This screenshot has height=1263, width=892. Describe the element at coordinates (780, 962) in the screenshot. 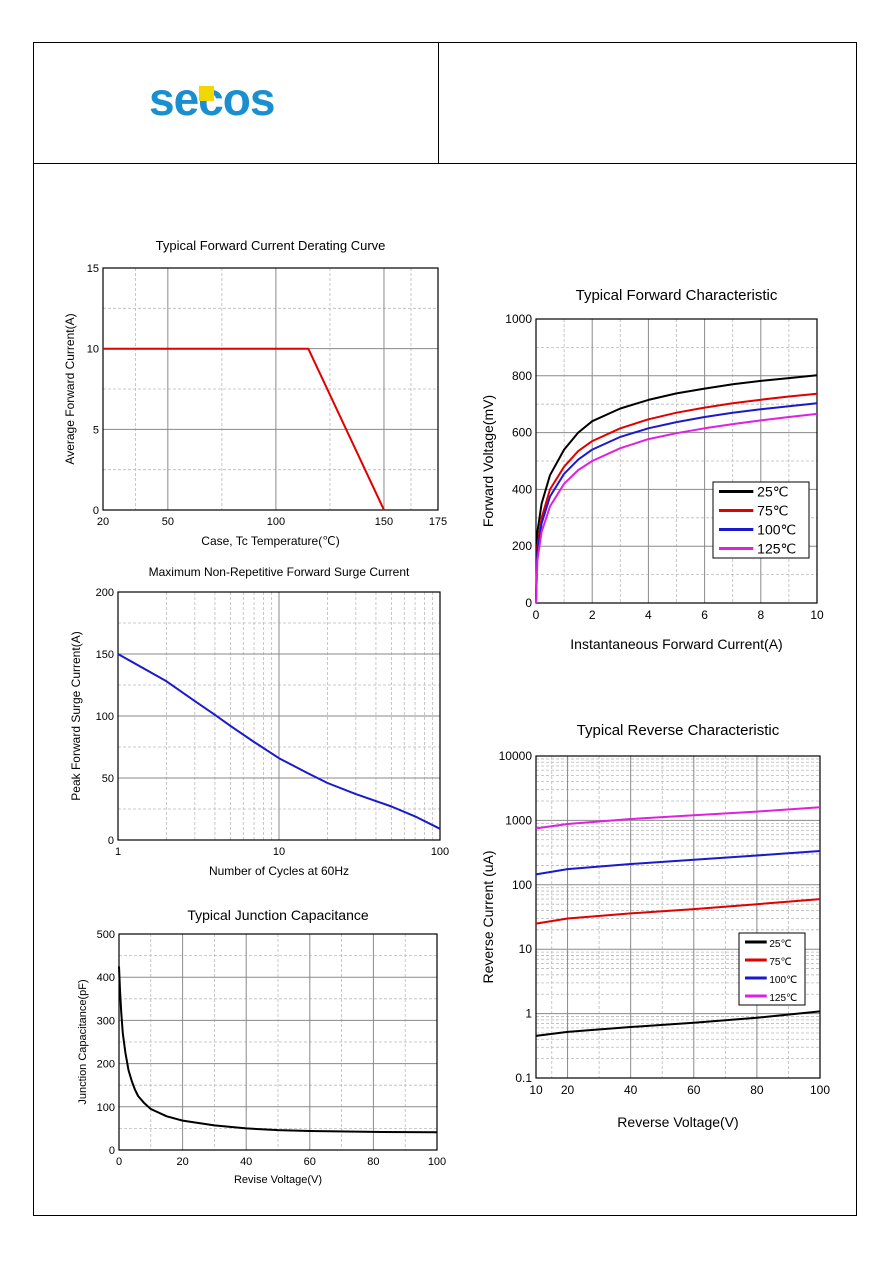

I see `legend-label: 75℃` at that location.